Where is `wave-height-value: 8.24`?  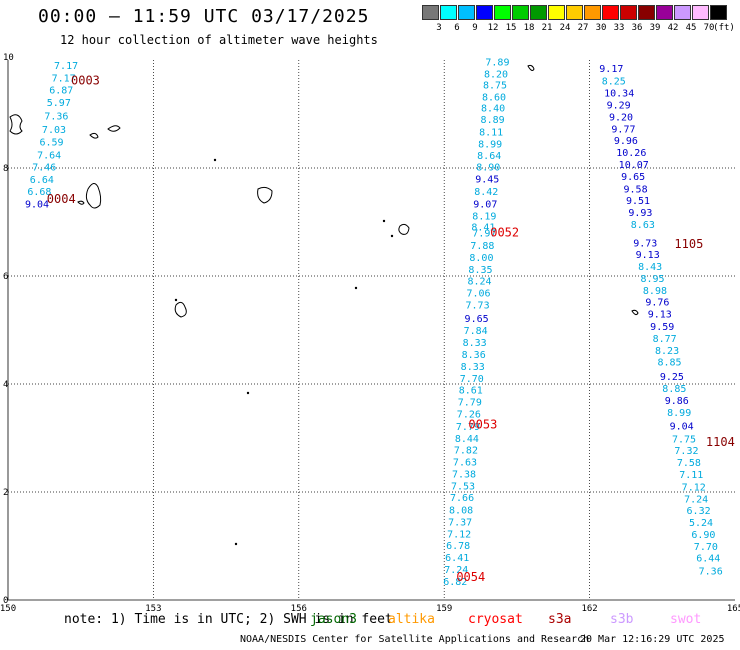 wave-height-value: 8.24 is located at coordinates (479, 282).